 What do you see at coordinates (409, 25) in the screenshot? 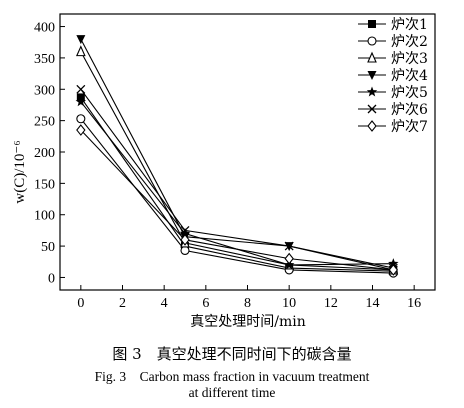
I see `legend-label: 炉次1` at bounding box center [409, 25].